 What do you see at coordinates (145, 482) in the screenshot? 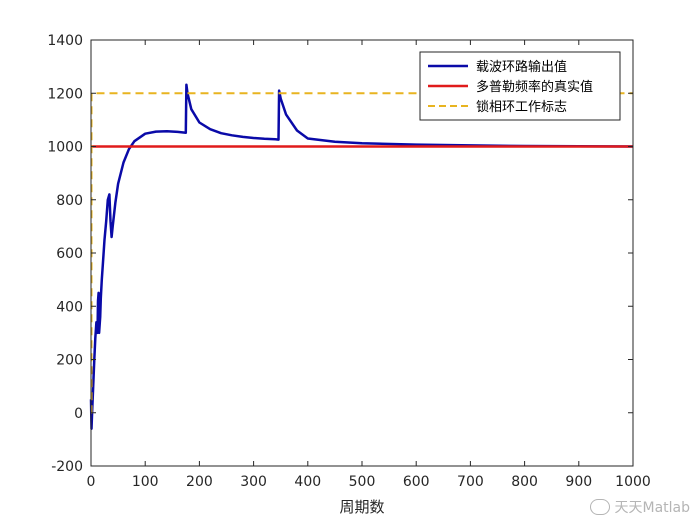
I see `x-tick-label: 100` at bounding box center [145, 482].